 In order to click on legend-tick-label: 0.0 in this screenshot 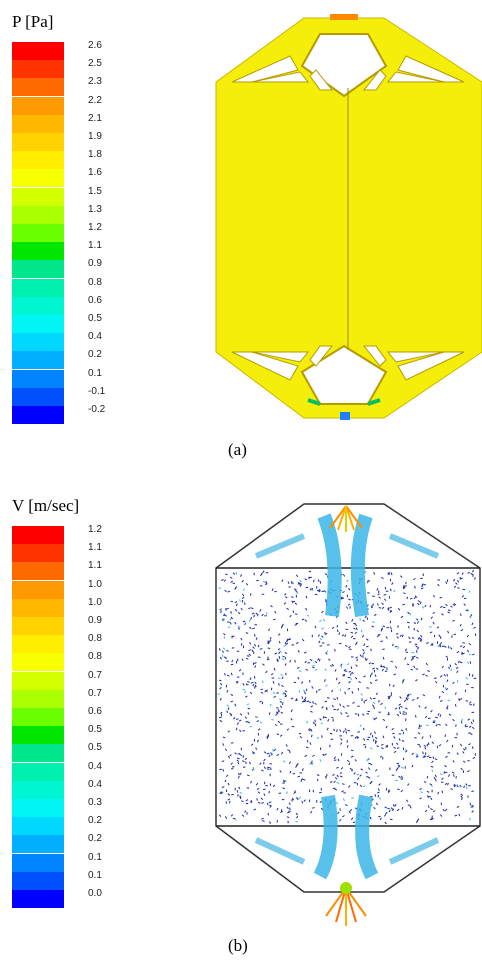, I will do `click(95, 893)`.